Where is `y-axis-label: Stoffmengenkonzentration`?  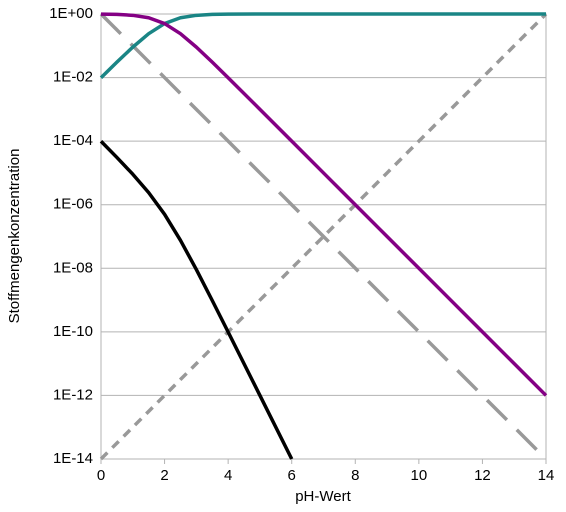
y-axis-label: Stoffmengenkonzentration is located at coordinates (14, 236).